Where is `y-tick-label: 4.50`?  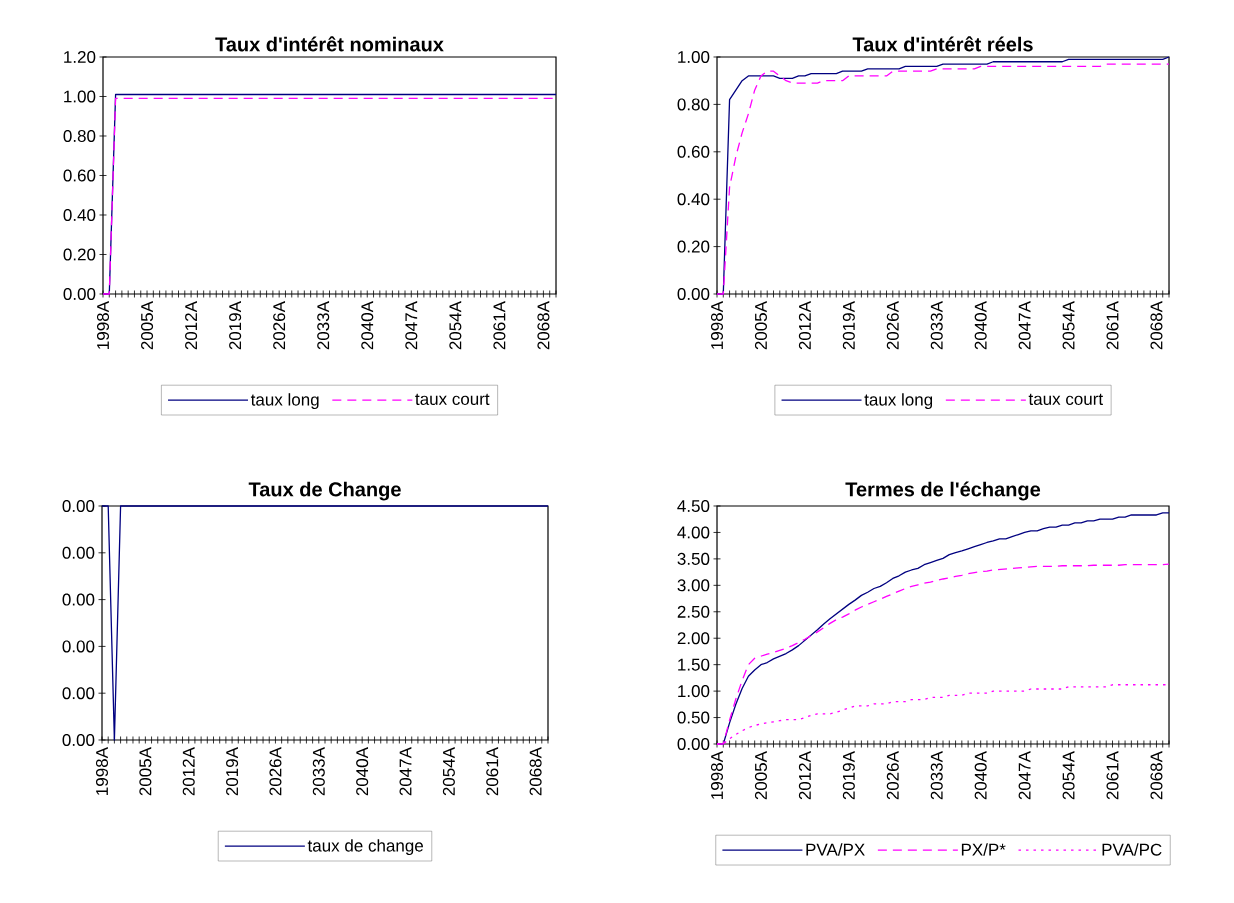
y-tick-label: 4.50 is located at coordinates (693, 506).